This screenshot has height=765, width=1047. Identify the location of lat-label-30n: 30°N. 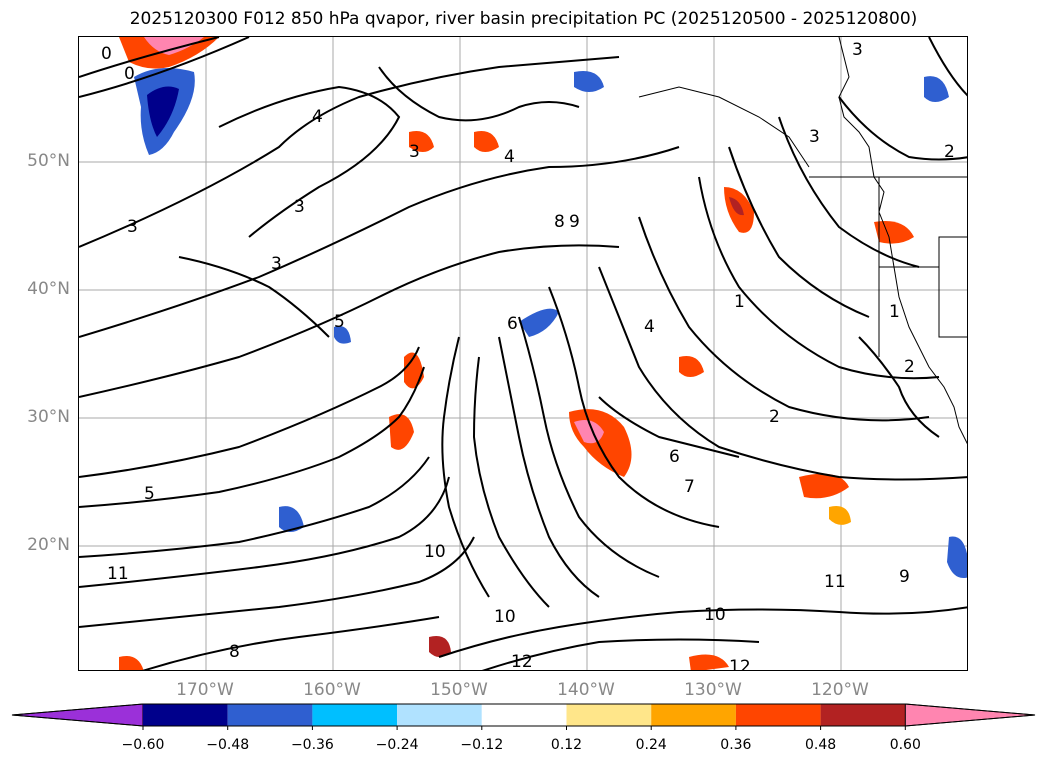
(48, 417).